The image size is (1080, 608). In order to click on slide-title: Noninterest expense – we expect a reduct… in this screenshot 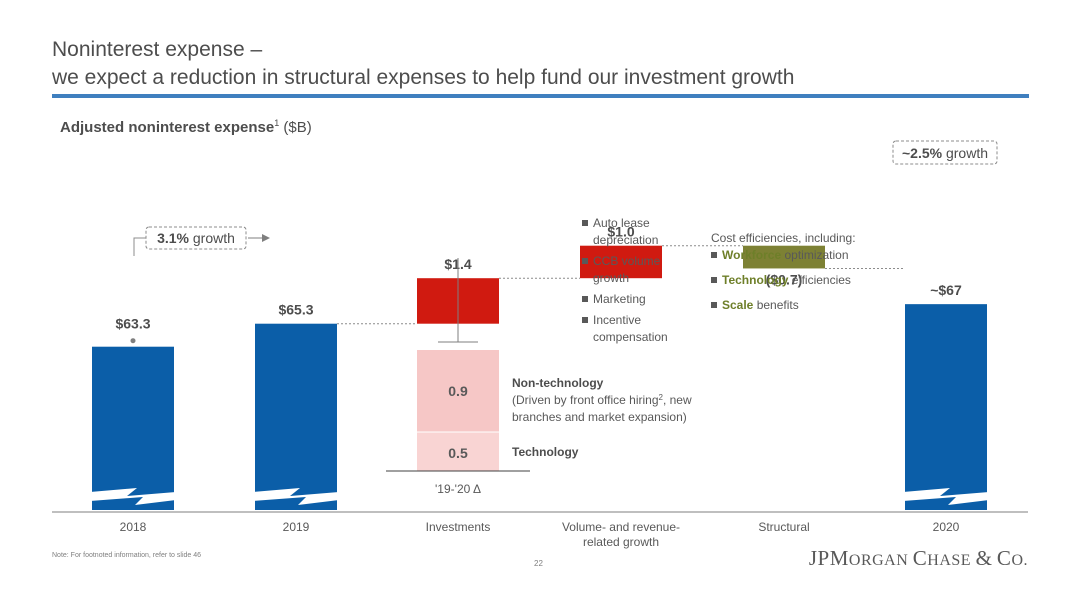, I will do `click(423, 64)`.